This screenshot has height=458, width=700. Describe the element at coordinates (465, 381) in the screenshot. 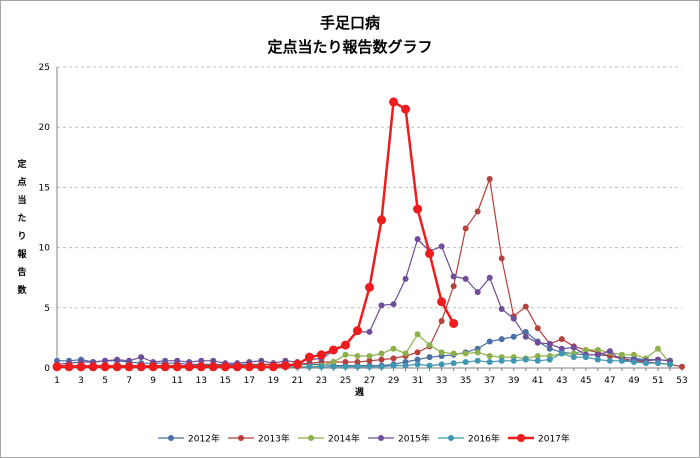

I see `x-tick-label: 35` at that location.